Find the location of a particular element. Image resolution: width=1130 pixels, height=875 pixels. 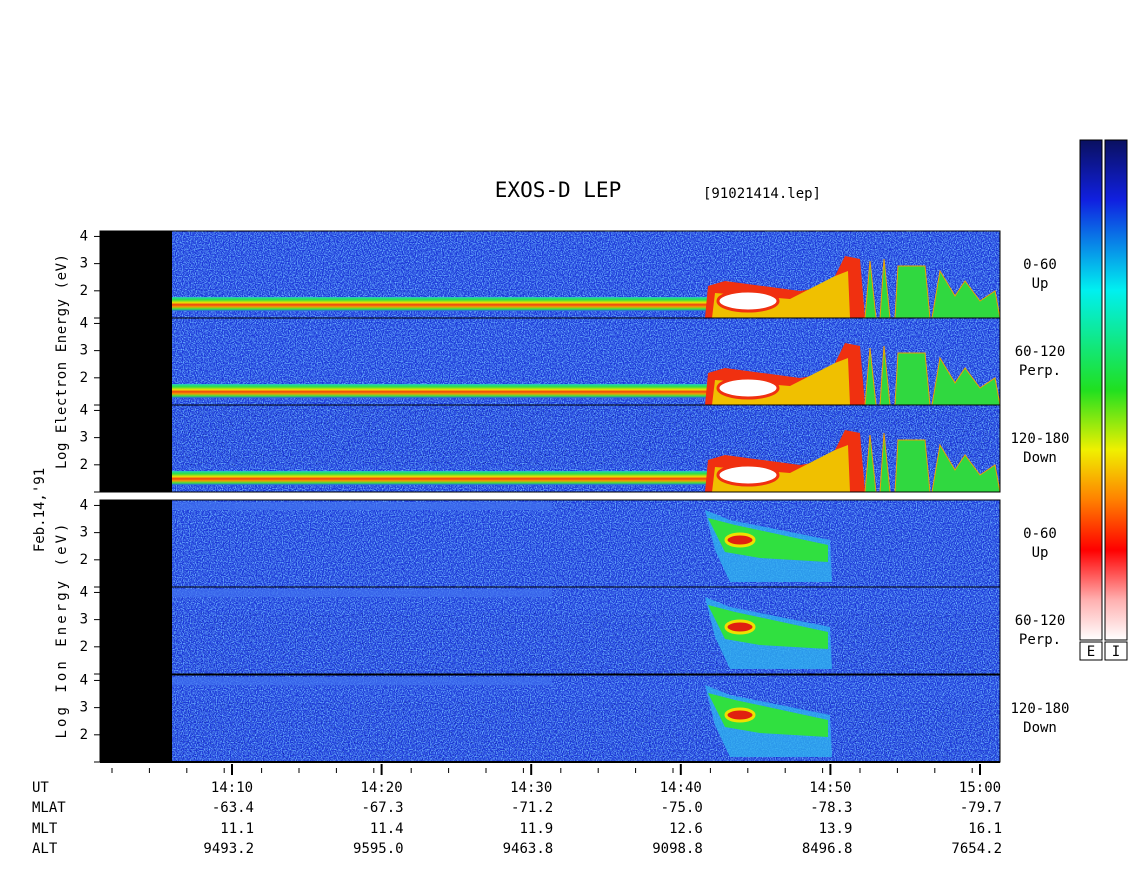

row-value: 11.4 is located at coordinates (387, 829).